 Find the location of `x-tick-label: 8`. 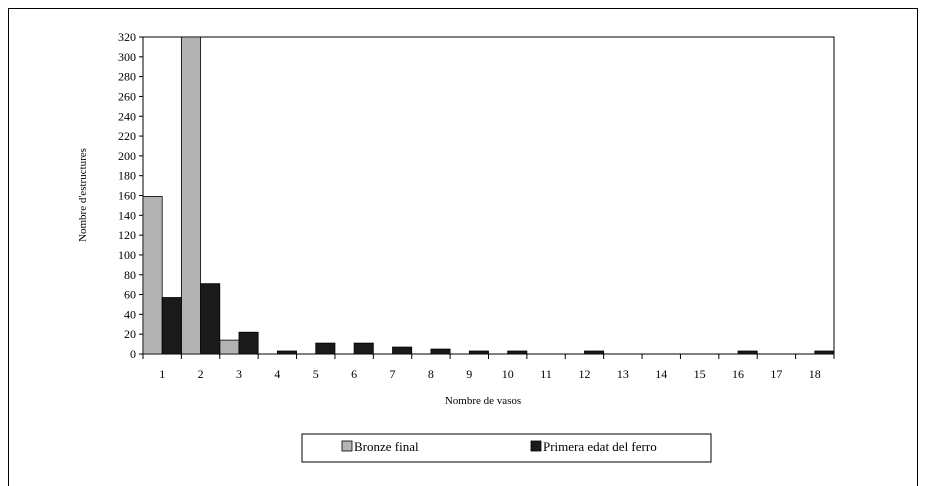

x-tick-label: 8 is located at coordinates (431, 374).